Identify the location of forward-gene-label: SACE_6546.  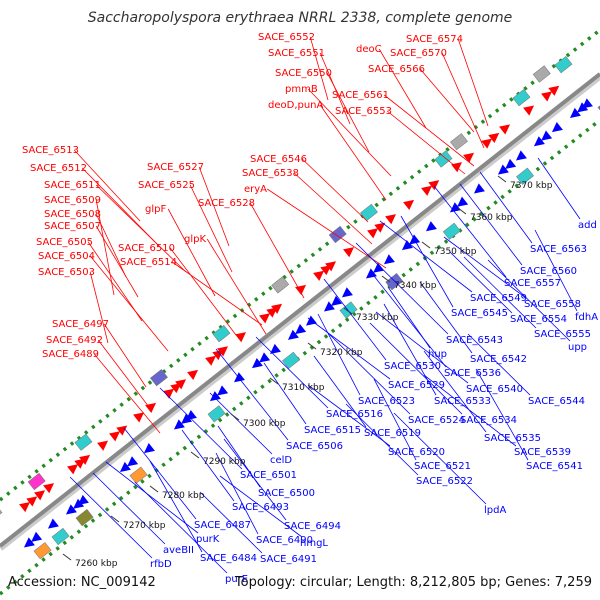
(278, 159).